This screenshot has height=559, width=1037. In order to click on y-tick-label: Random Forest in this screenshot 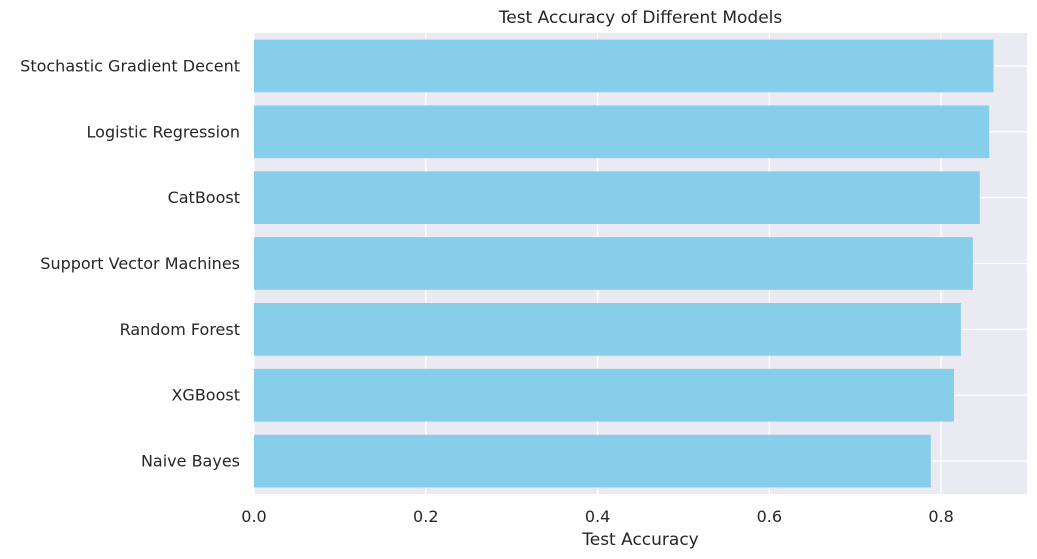, I will do `click(180, 329)`.